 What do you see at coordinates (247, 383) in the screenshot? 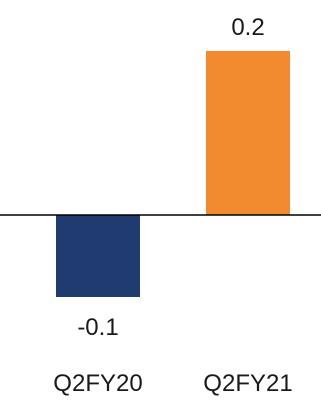
I see `category-label-q2fy21: Q2FY21` at bounding box center [247, 383].